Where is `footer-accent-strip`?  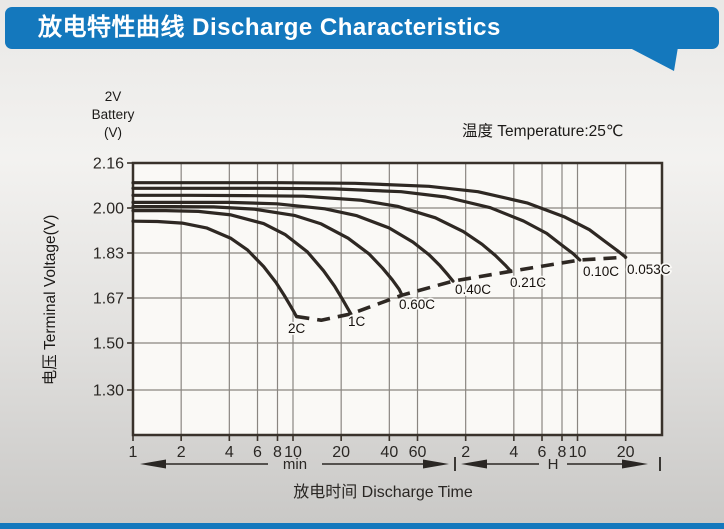
footer-accent-strip is located at coordinates (362, 526).